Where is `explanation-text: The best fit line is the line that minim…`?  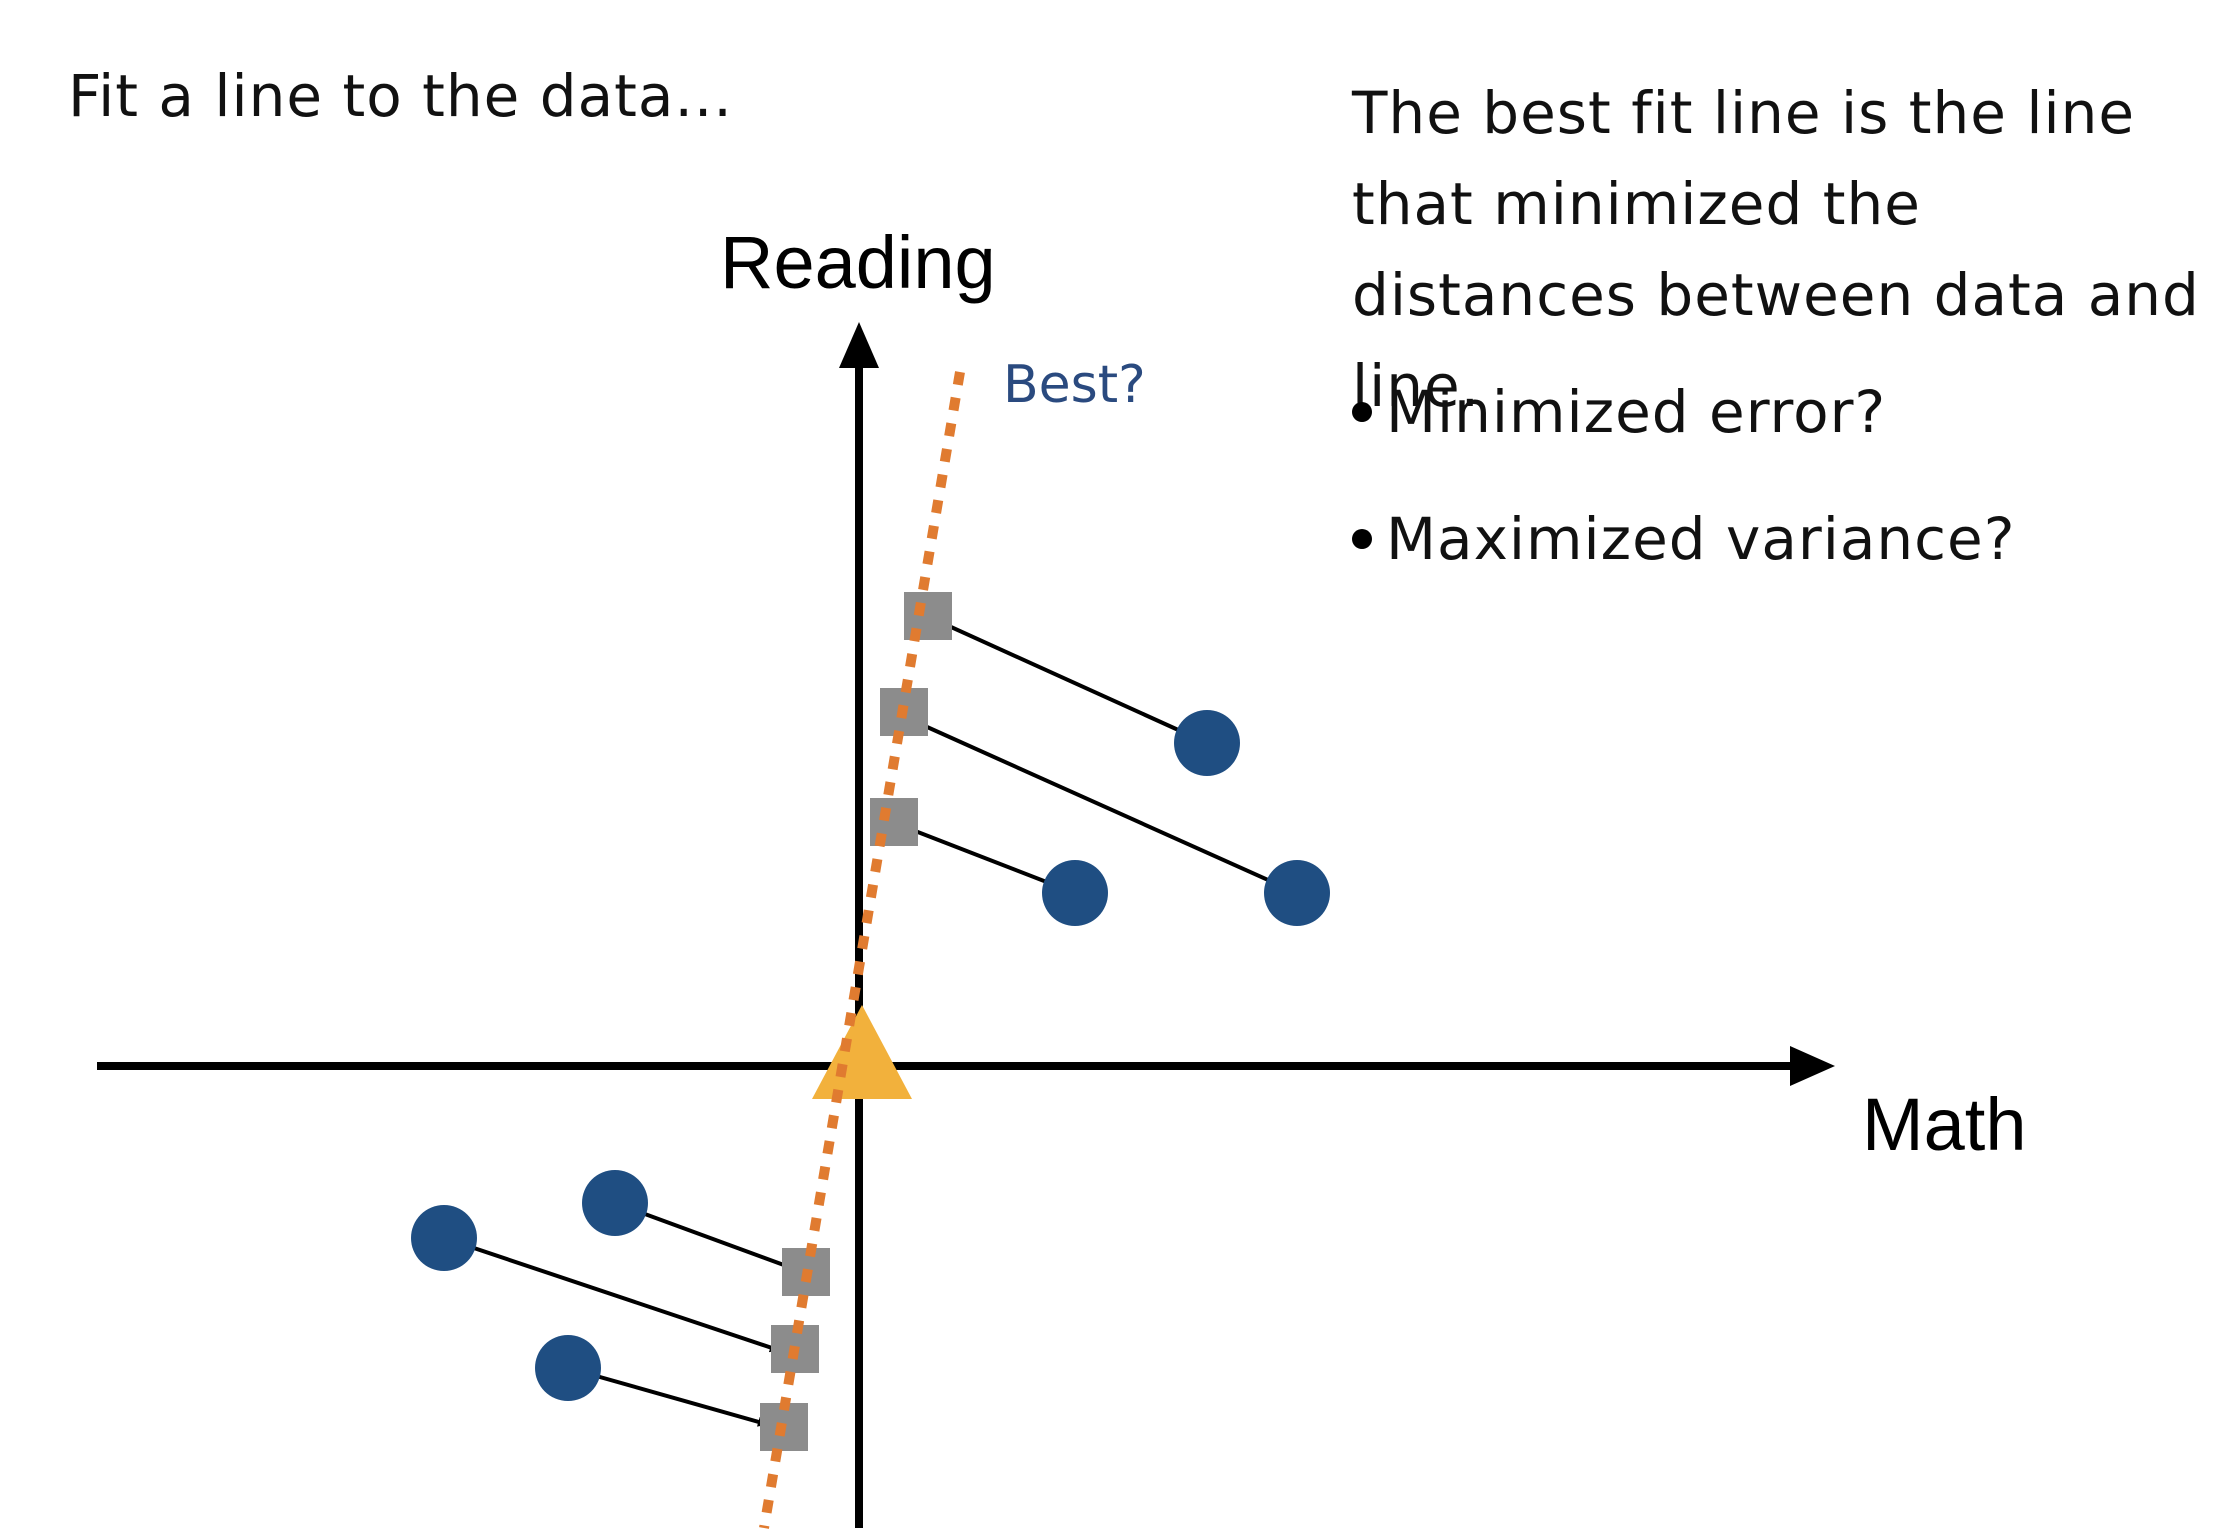
explanation-text: The best fit line is the line that minim… is located at coordinates (1776, 249).